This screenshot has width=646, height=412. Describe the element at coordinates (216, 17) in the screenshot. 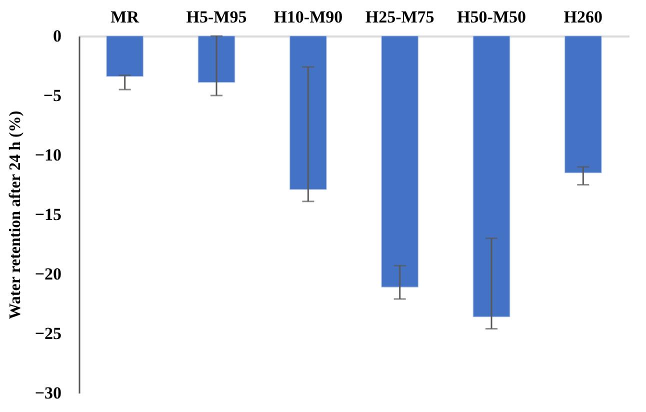

I see `x-tick-label: H5-M95` at that location.